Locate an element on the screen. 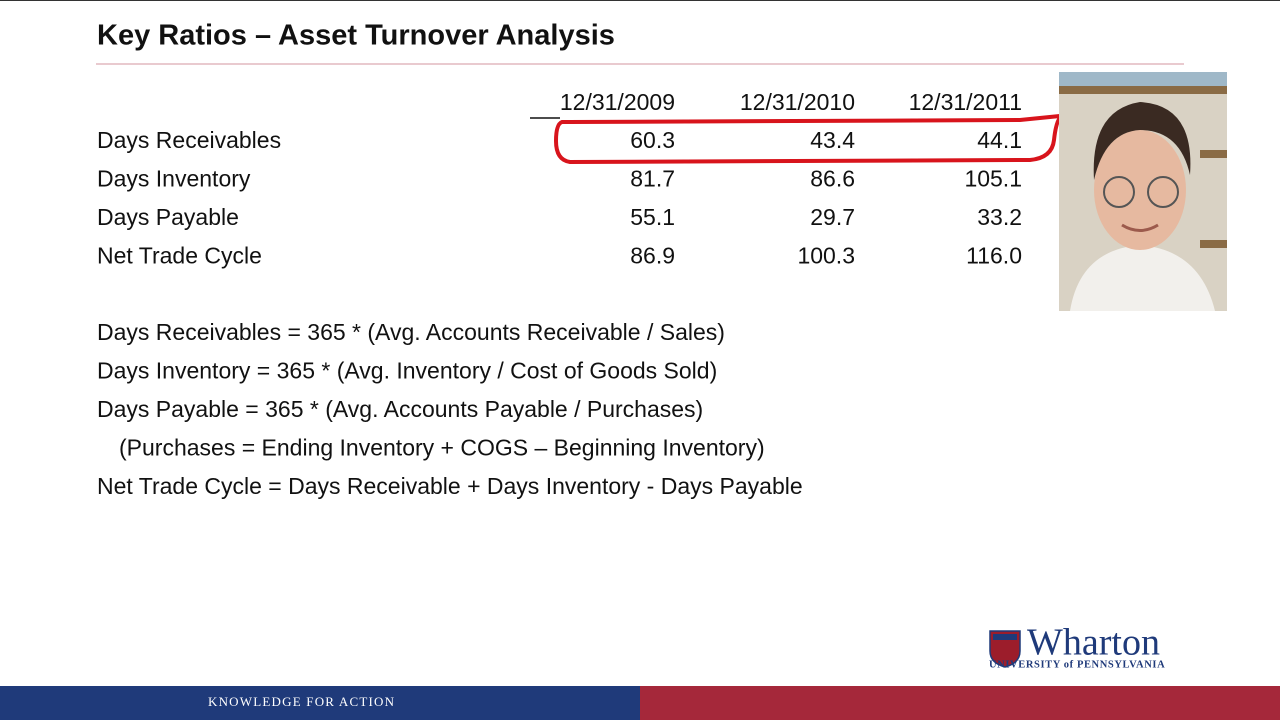 This screenshot has height=720, width=1280. cell-value: 81.7 is located at coordinates (652, 179).